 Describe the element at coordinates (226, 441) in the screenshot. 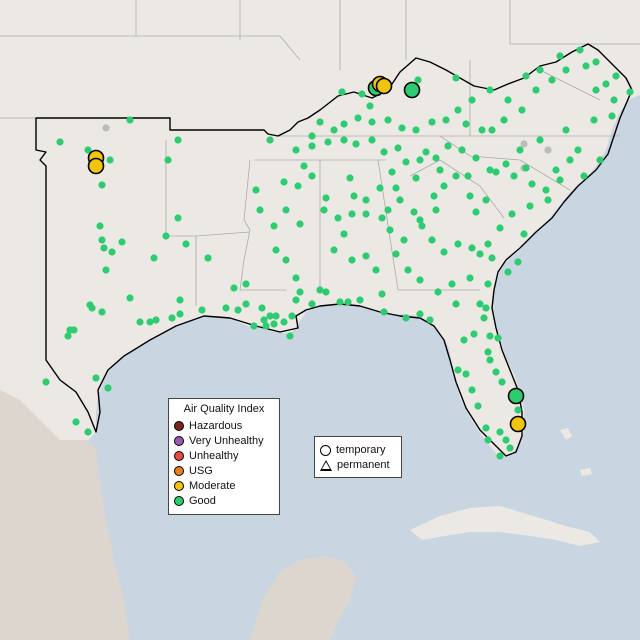

I see `legend-label: Very Unhealthy` at that location.